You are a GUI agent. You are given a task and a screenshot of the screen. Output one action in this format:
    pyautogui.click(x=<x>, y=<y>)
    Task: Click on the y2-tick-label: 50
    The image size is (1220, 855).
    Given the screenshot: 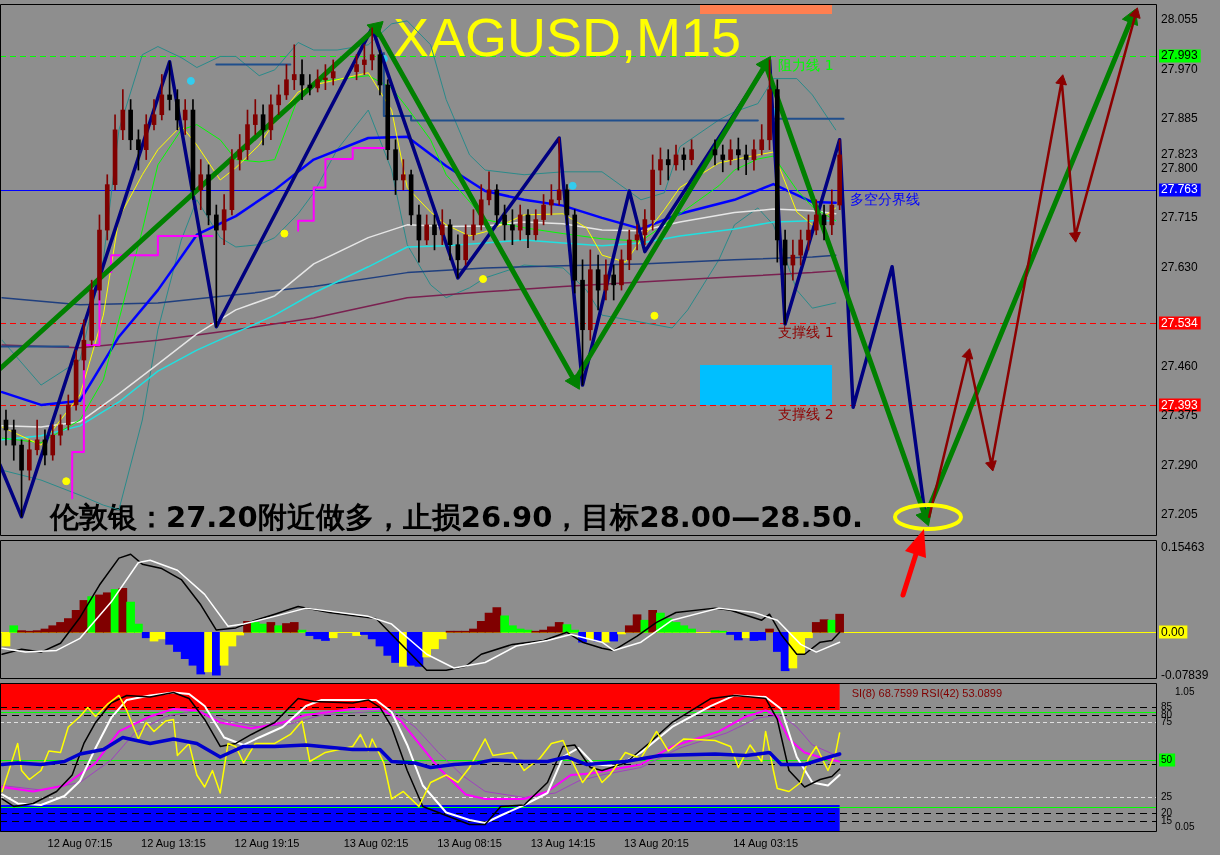 What is the action you would take?
    pyautogui.click(x=1167, y=759)
    